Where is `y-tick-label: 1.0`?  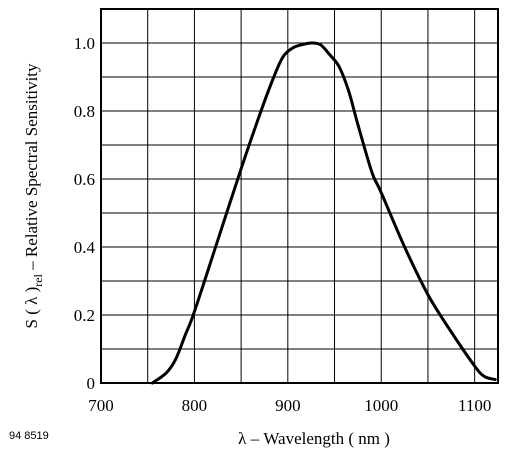 y-tick-label: 1.0 is located at coordinates (84, 43).